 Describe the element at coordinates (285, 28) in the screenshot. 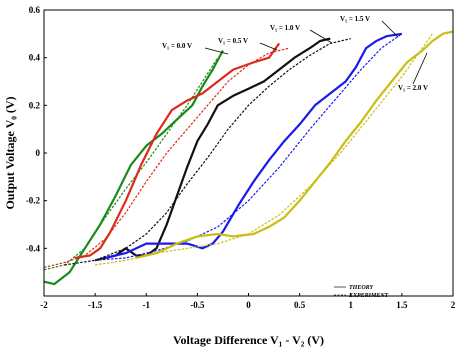

I see `annotation-label: V₁ = 1.0 V` at that location.